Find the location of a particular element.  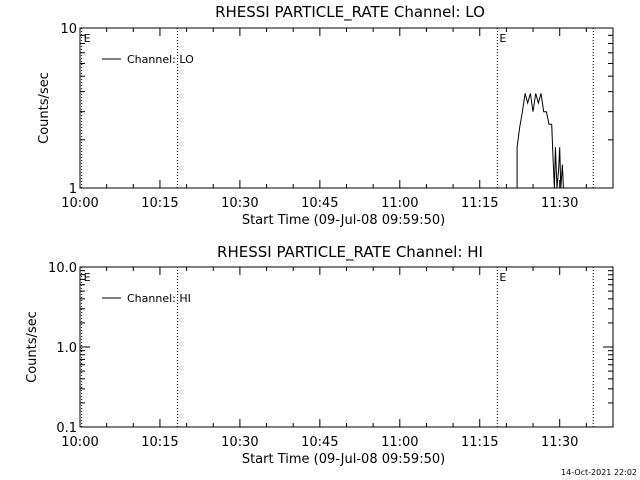

lo-x-tick-label: 11:30 is located at coordinates (559, 203).